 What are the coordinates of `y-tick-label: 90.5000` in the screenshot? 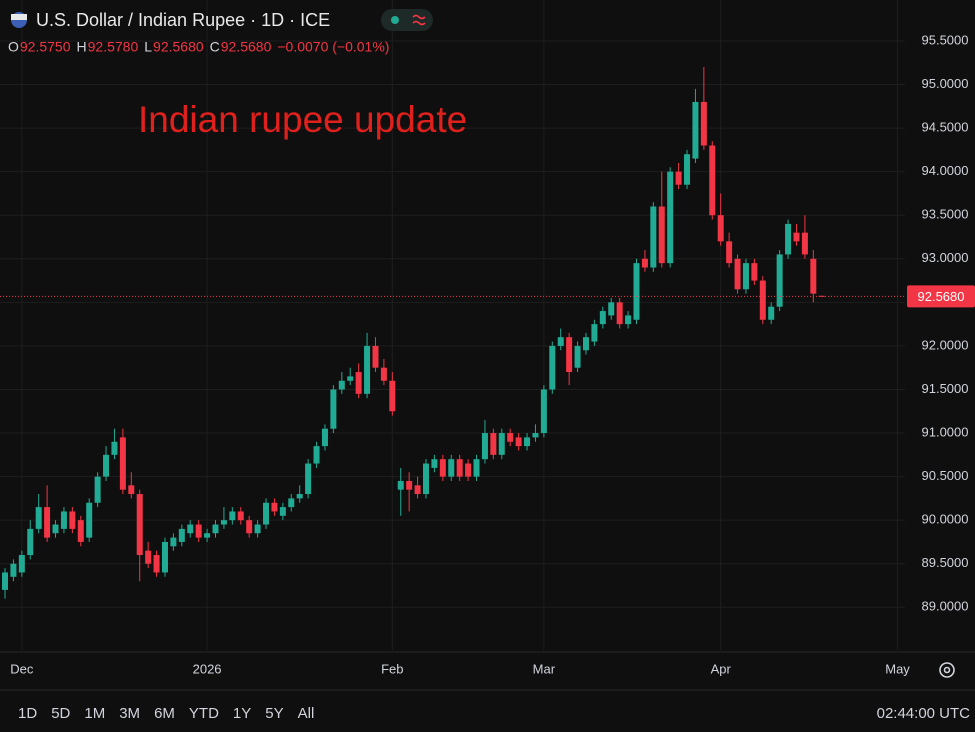 It's located at (945, 475).